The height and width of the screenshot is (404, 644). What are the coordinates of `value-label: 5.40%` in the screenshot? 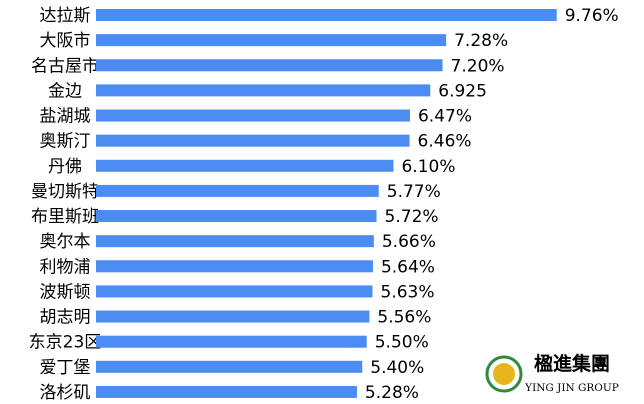 It's located at (397, 368).